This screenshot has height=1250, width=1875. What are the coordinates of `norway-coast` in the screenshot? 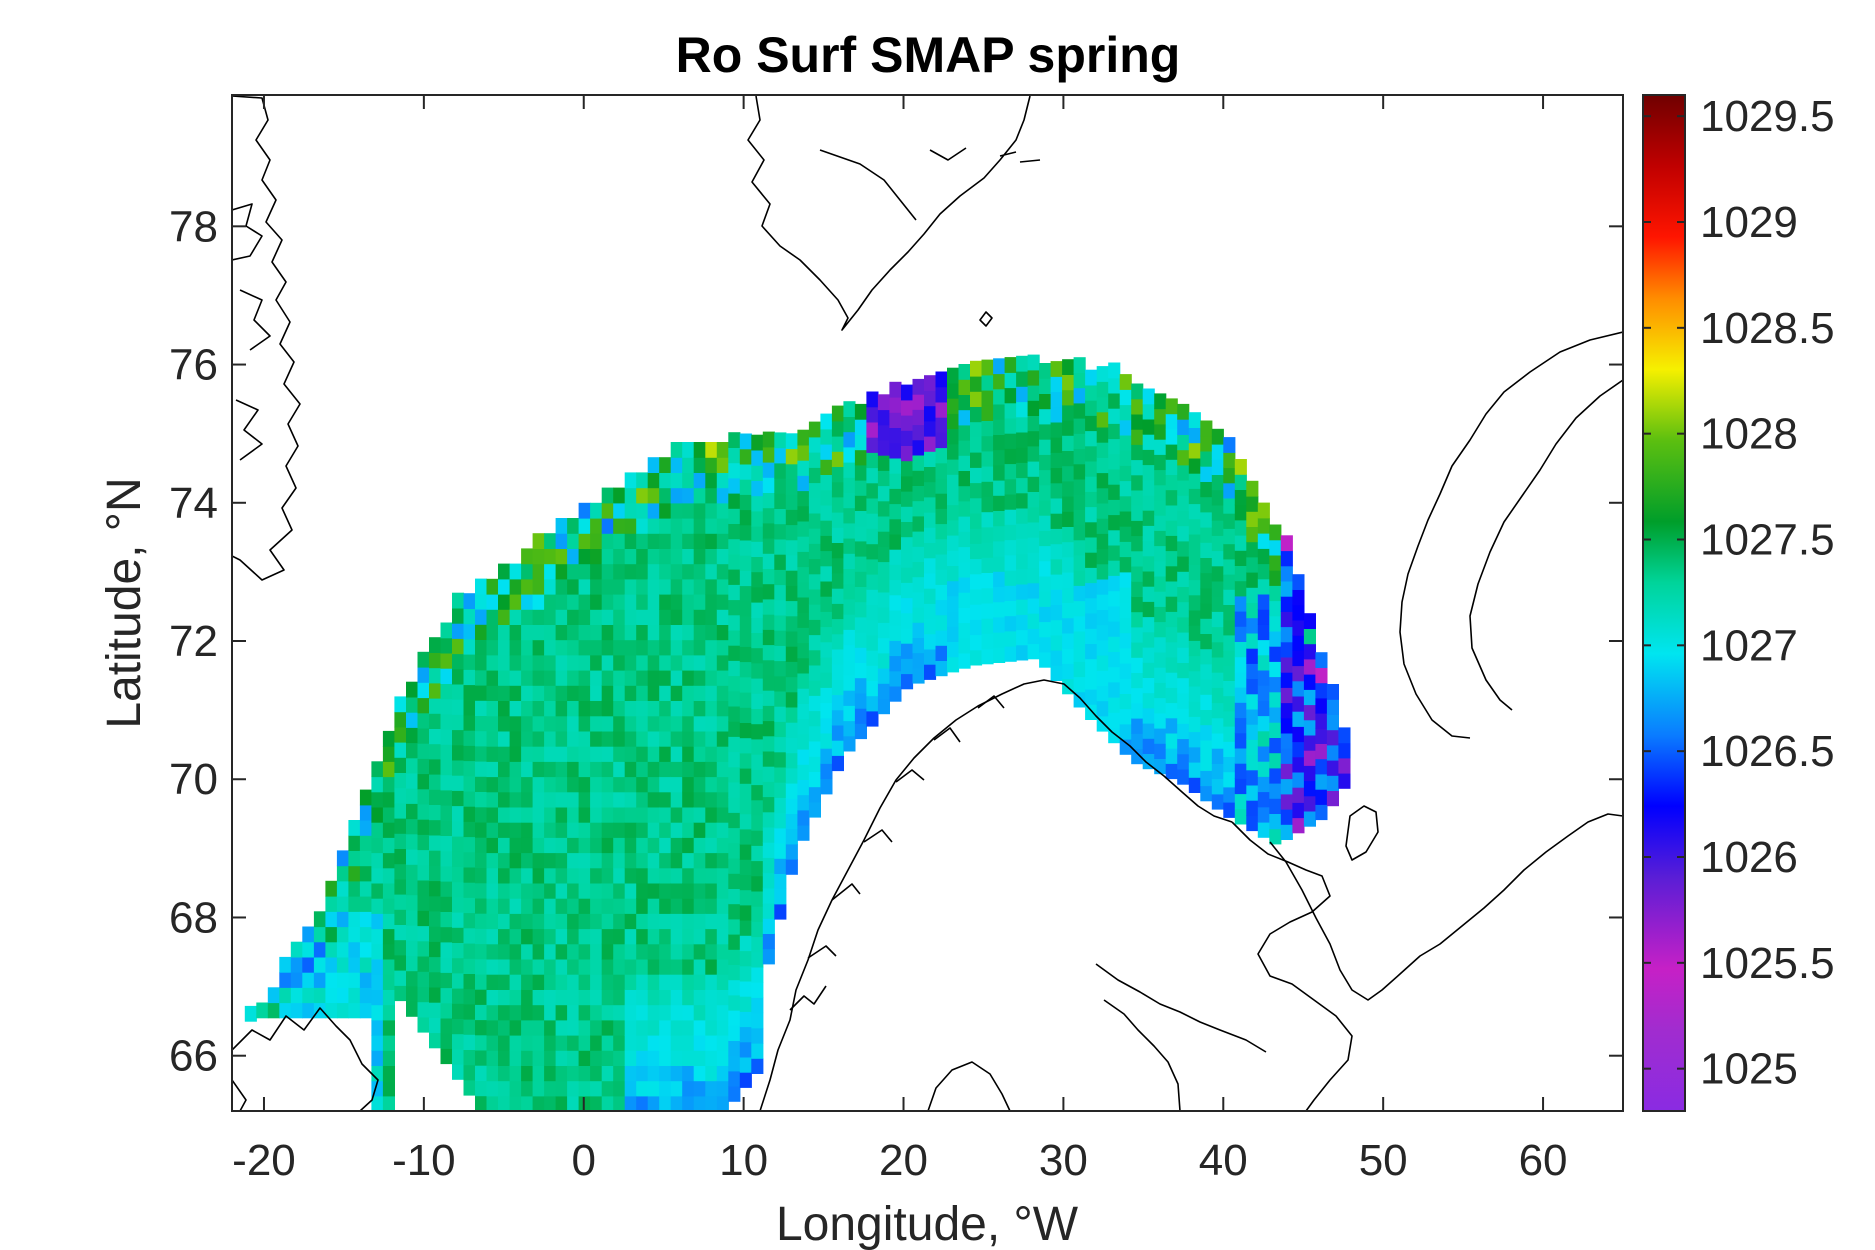 It's located at (996, 895).